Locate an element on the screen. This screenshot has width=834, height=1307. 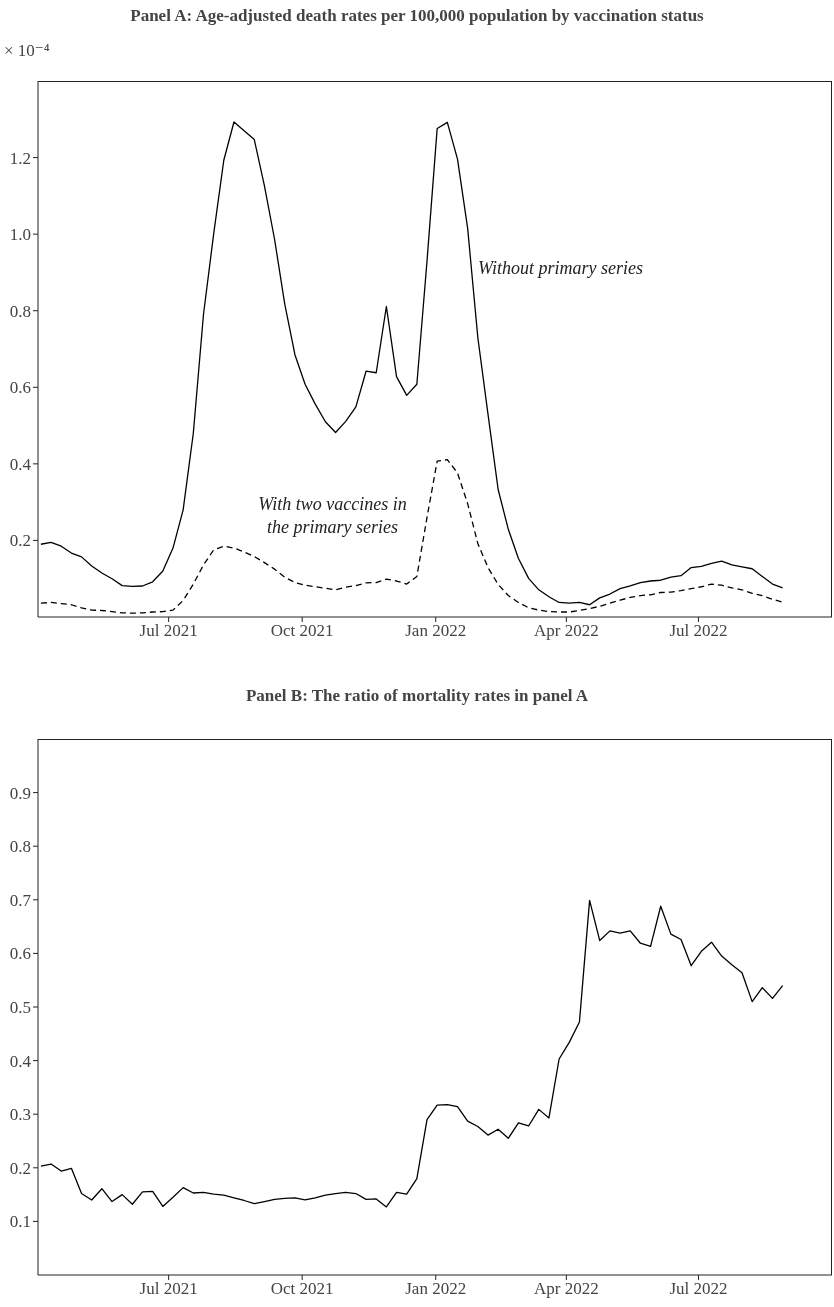
y-tick-label: 0.1 is located at coordinates (20, 1222).